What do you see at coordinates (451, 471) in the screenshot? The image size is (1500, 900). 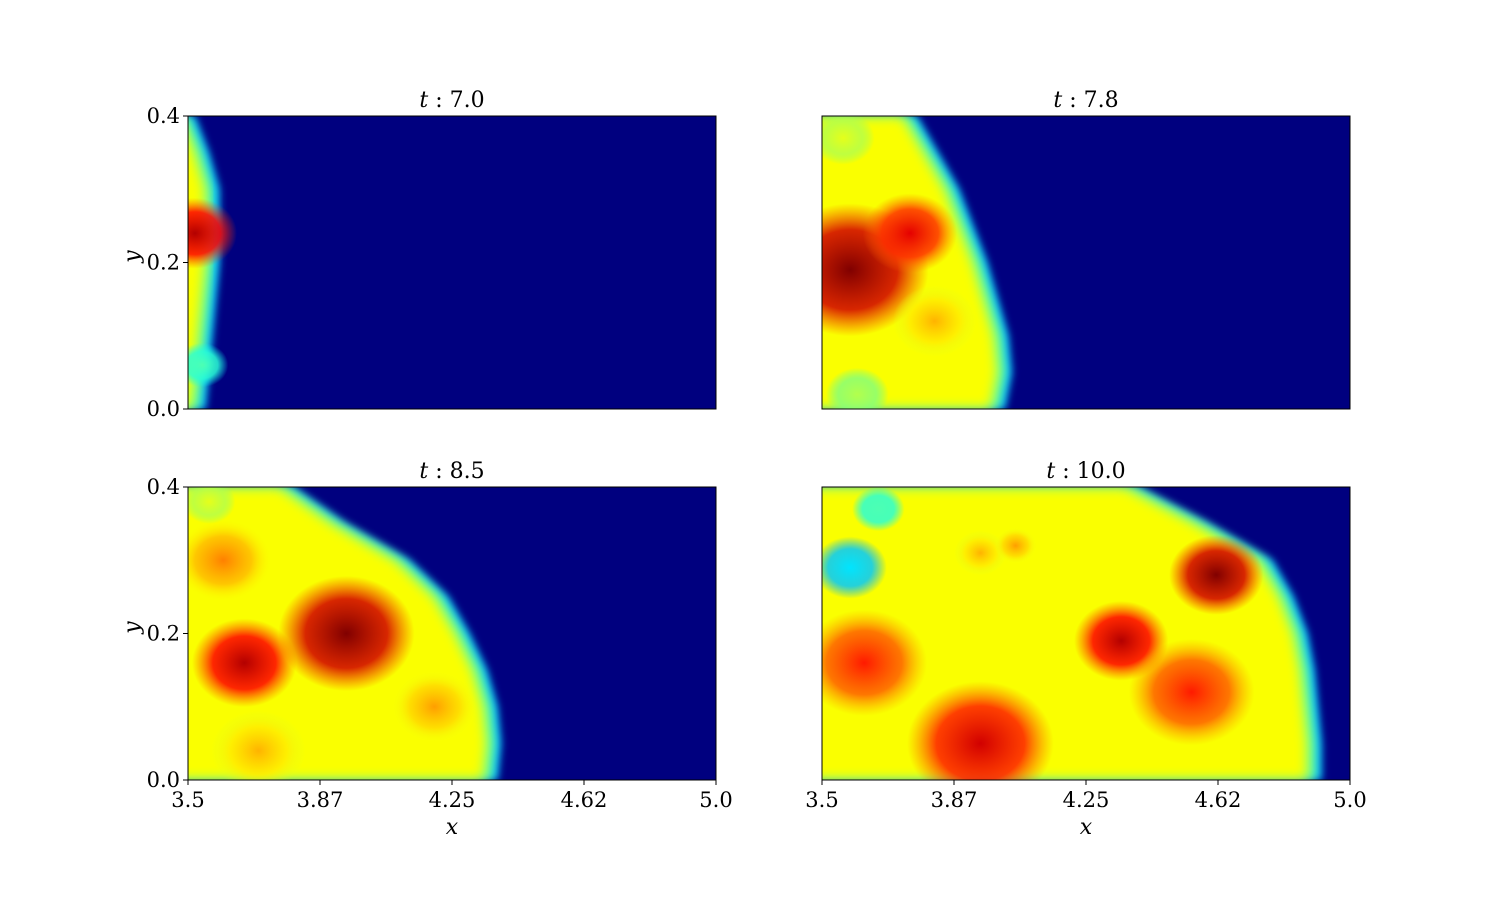 I see `panel-title: t : 8.5` at bounding box center [451, 471].